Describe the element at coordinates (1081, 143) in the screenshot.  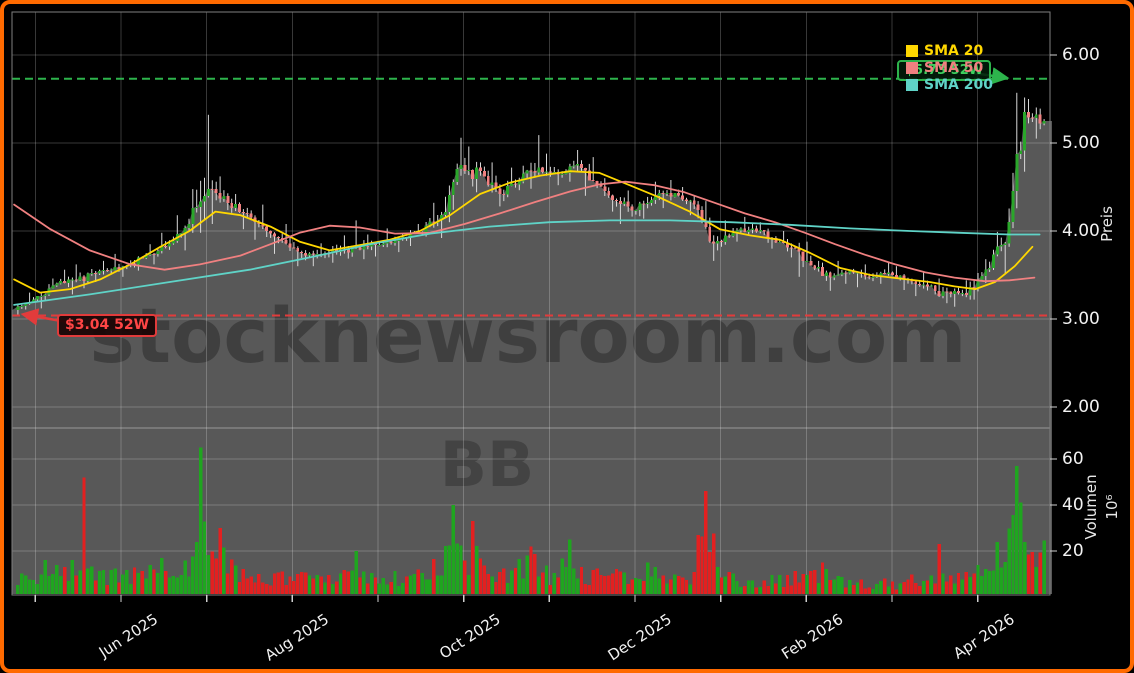
I see `price-tick-label: 5.00` at that location.